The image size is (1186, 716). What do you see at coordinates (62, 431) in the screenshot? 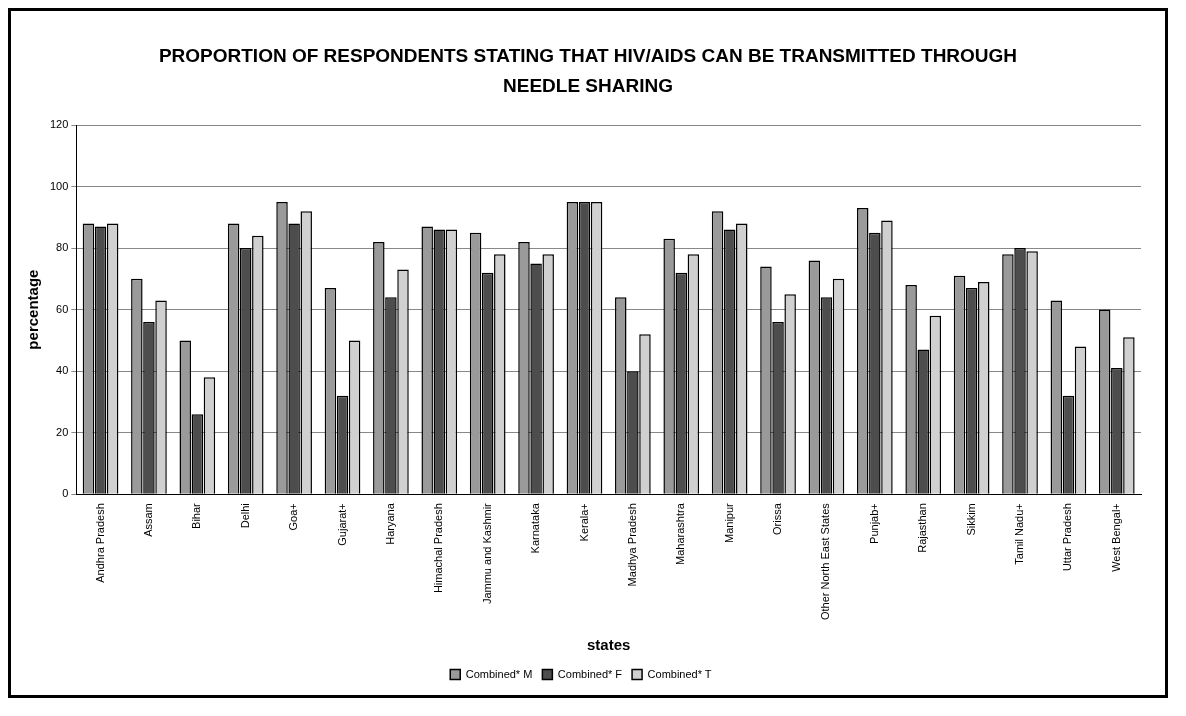
I see `y-tick-label: 20` at bounding box center [62, 431].